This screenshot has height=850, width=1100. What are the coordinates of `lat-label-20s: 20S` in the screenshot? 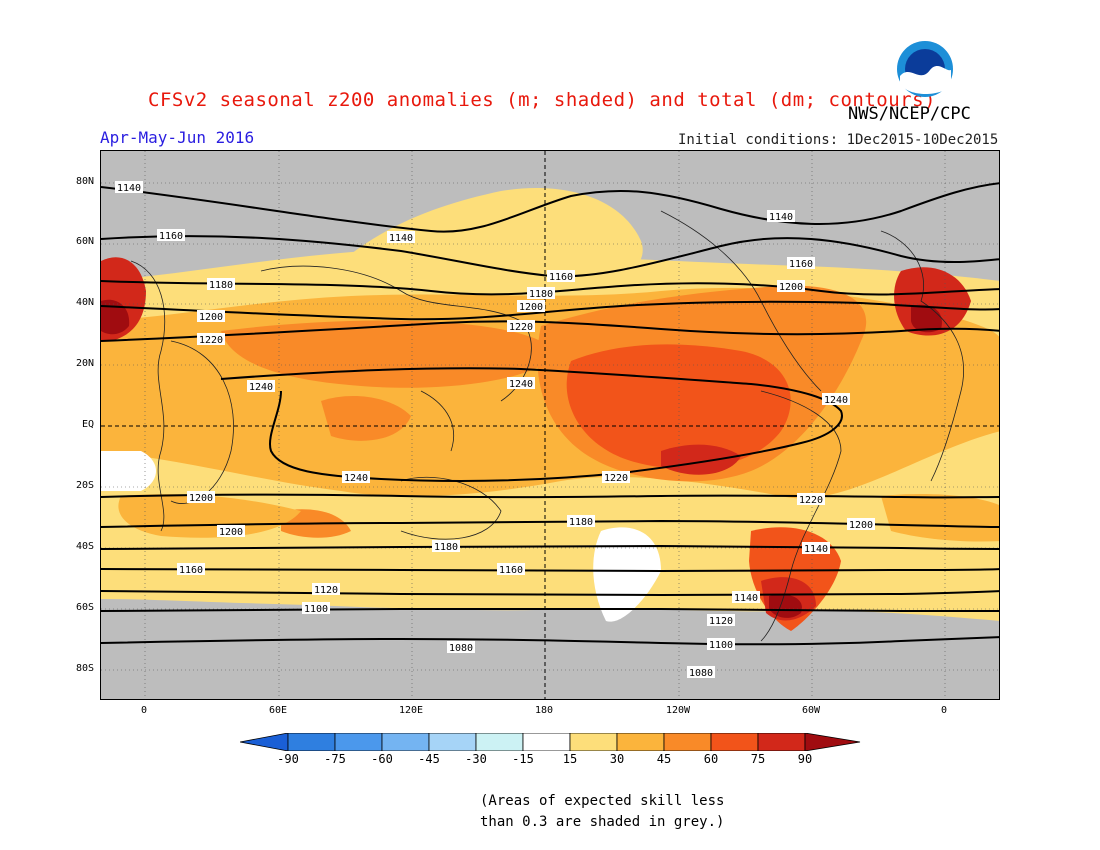 It's located at (84, 485).